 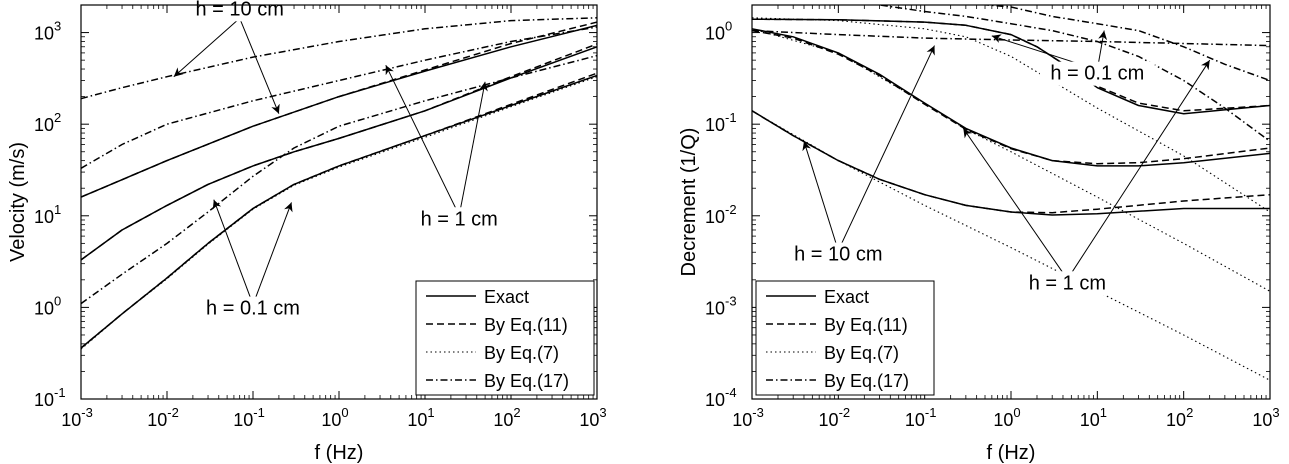 What do you see at coordinates (47, 214) in the screenshot?
I see `y-tick-label: 10¹` at bounding box center [47, 214].